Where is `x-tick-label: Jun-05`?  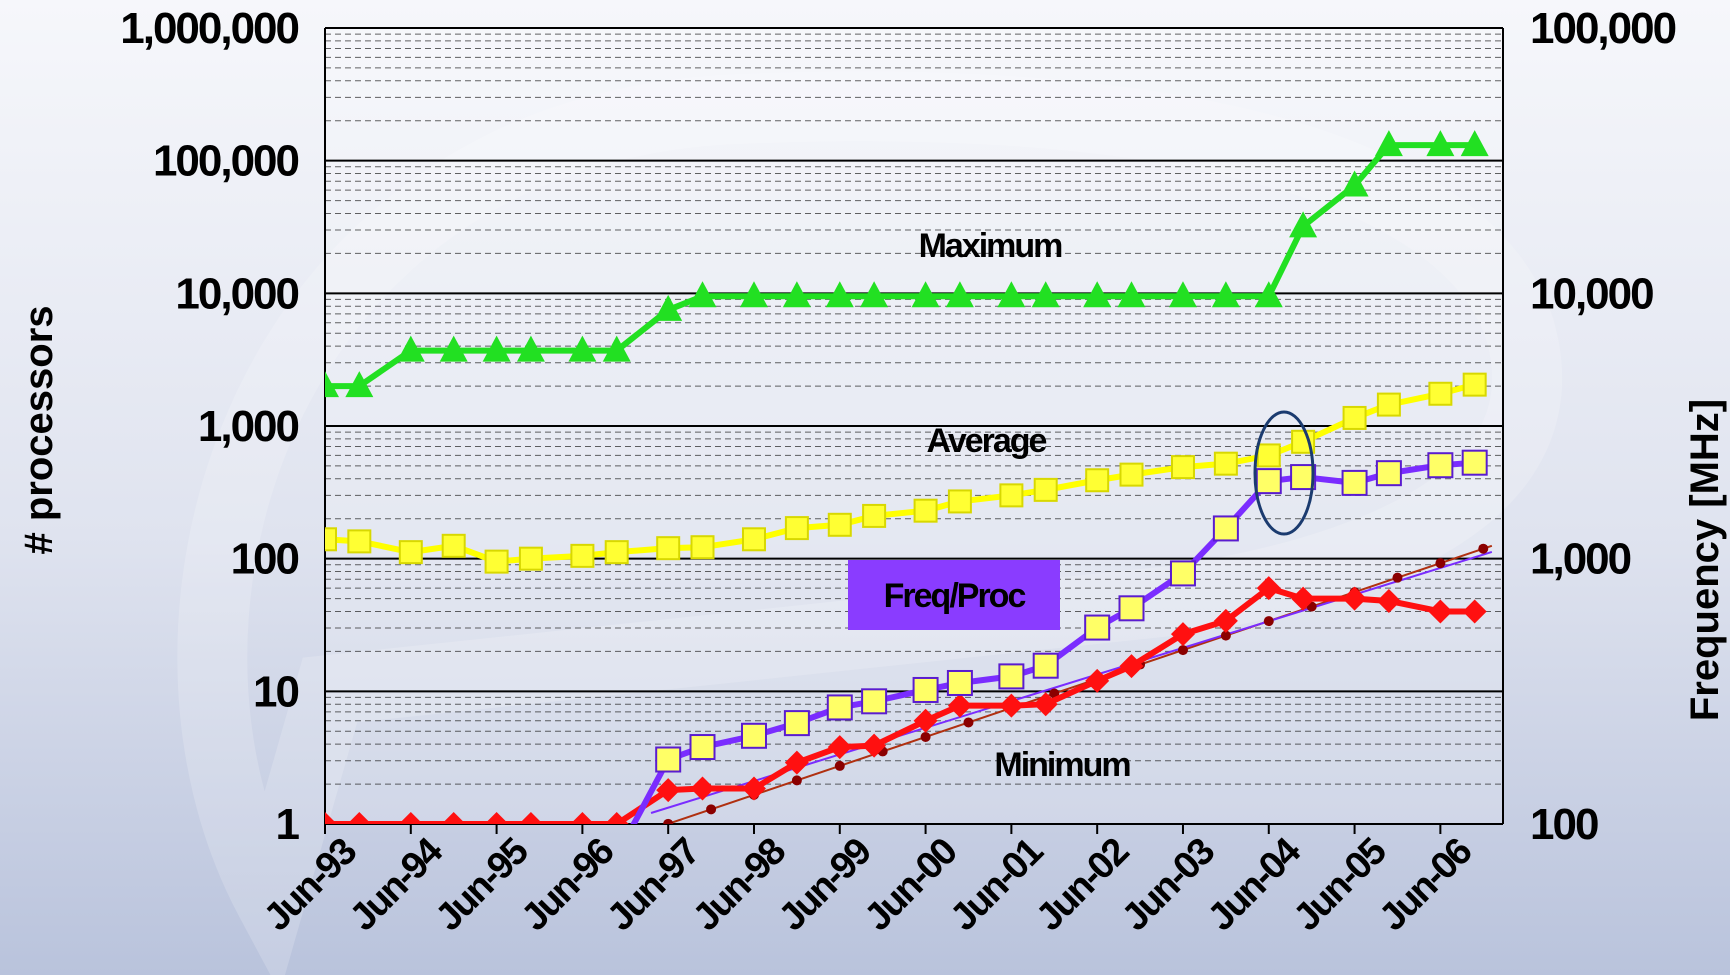 x-tick-label: Jun-05 is located at coordinates (1340, 884).